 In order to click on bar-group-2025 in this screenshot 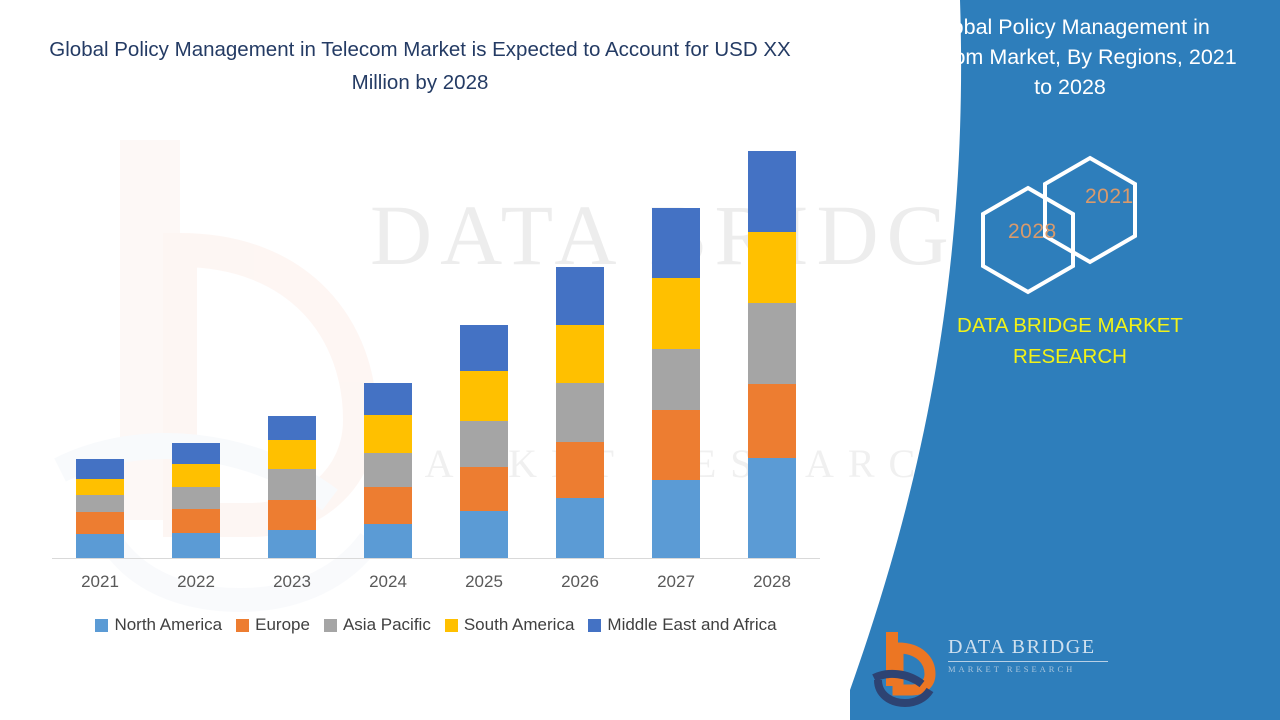, I will do `click(484, 339)`.